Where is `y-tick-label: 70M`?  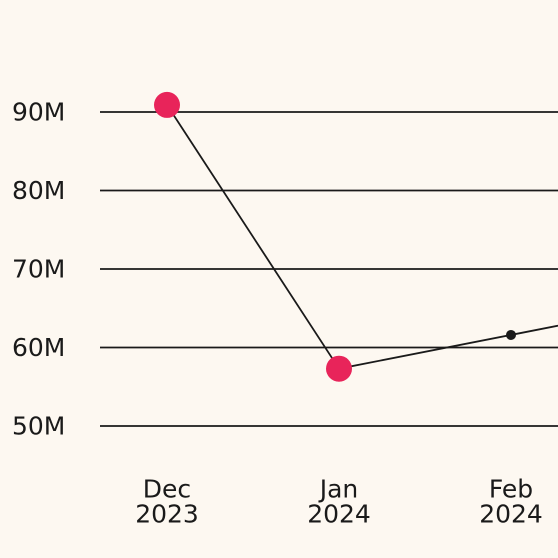 y-tick-label: 70M is located at coordinates (38, 269).